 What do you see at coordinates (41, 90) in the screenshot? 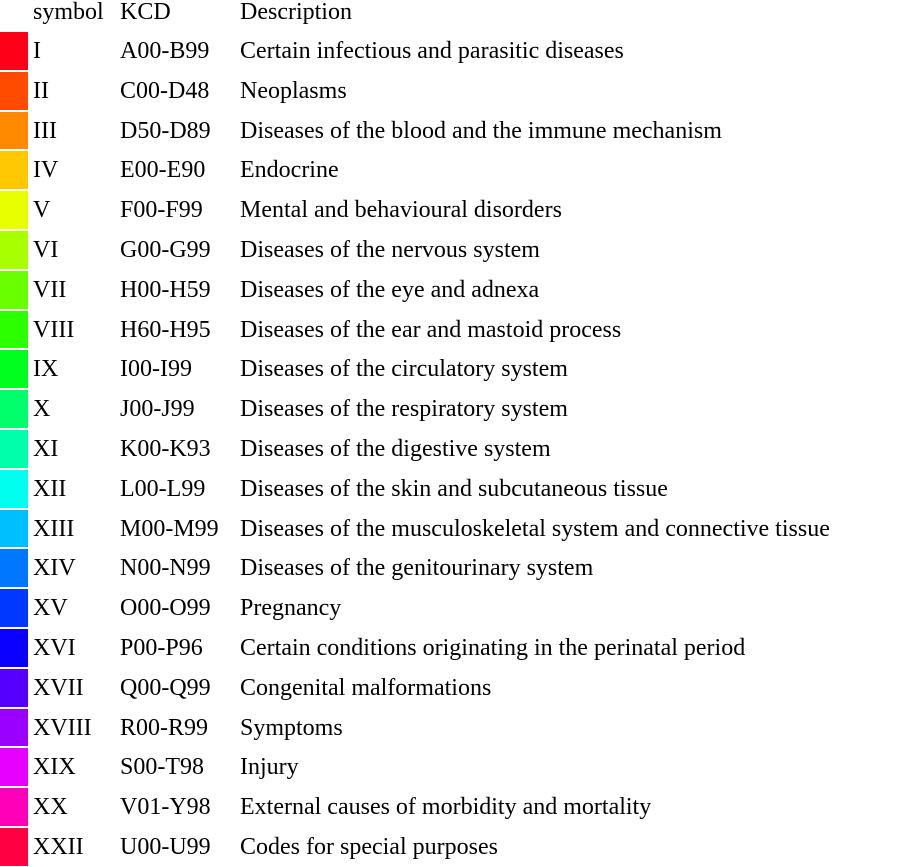
I see `symbol-cell: II` at bounding box center [41, 90].